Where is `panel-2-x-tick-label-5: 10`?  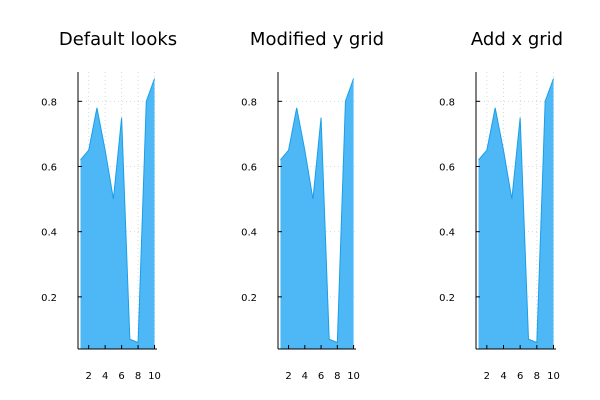
panel-2-x-tick-label-5: 10 is located at coordinates (353, 376).